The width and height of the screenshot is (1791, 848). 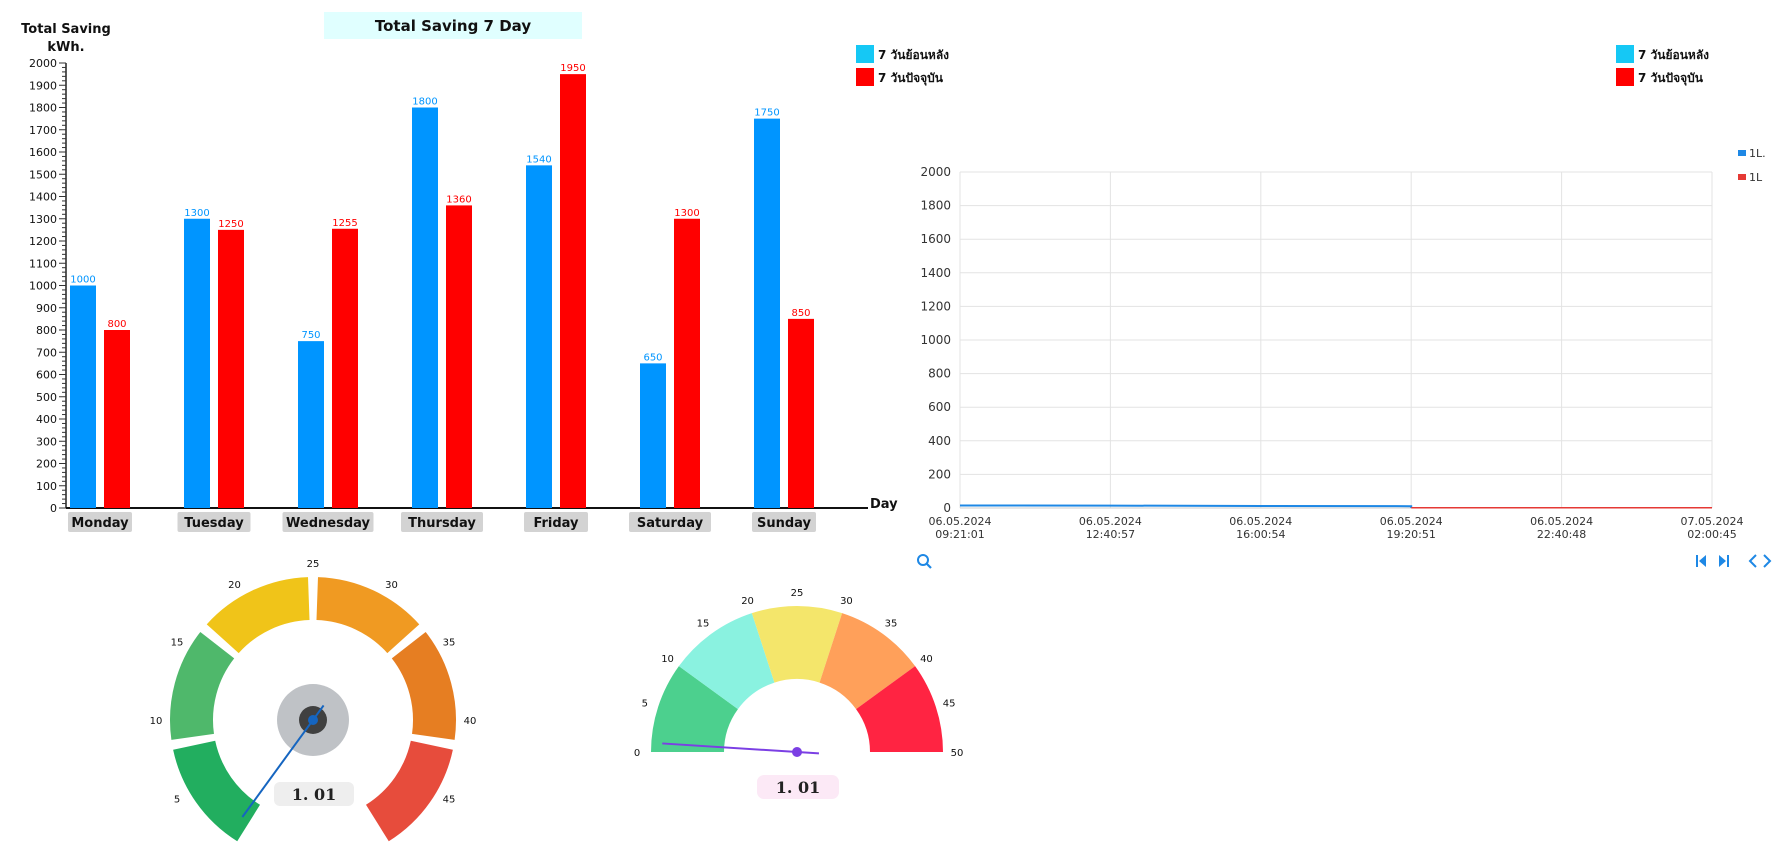 What do you see at coordinates (645, 704) in the screenshot?
I see `gauge-2-tick-label: 5` at bounding box center [645, 704].